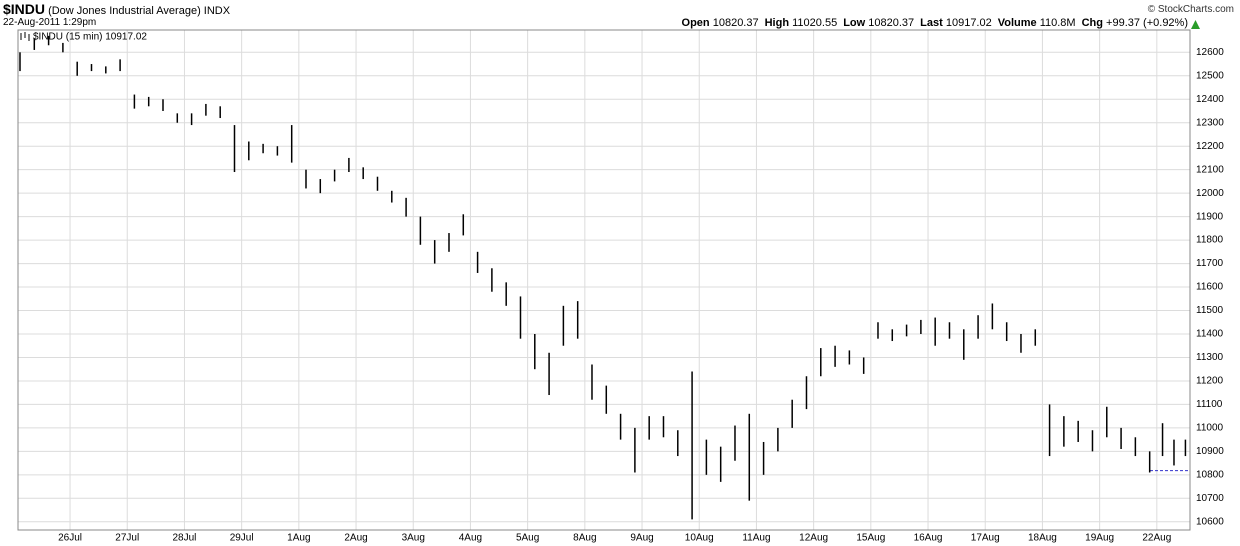  Describe the element at coordinates (1210, 240) in the screenshot. I see `y-tick-label: 11800` at that location.